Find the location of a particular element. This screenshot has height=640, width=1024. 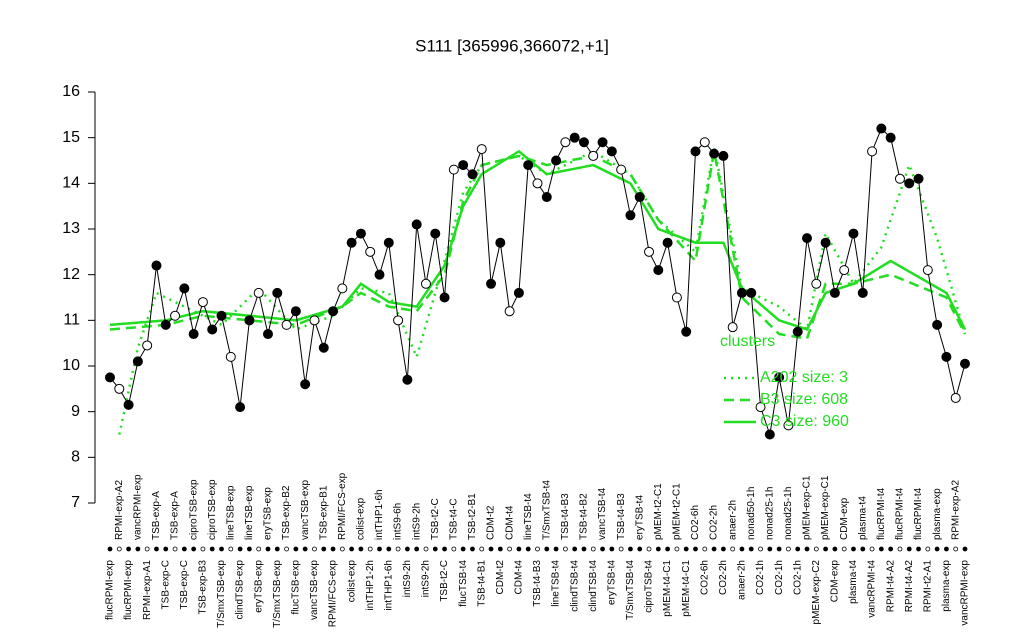

x-tick-label: eryTSB-t4 is located at coordinates (611, 582).